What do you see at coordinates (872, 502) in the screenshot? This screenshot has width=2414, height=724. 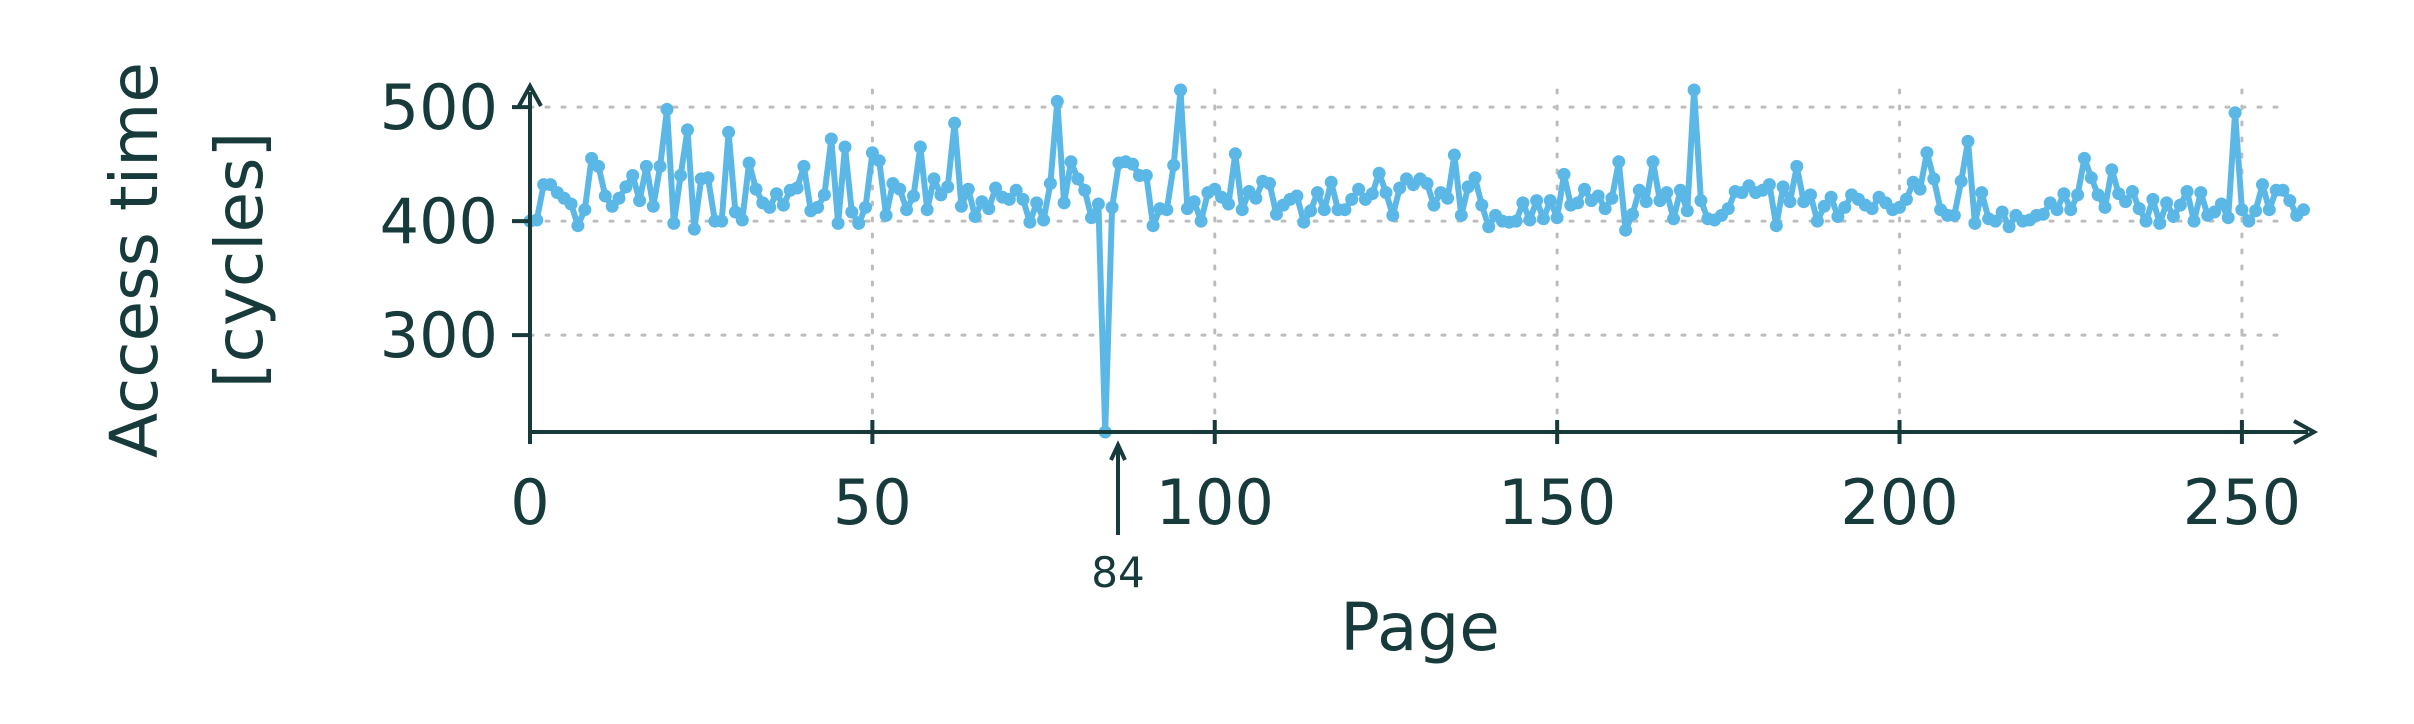 I see `x-tick-label: 50` at bounding box center [872, 502].